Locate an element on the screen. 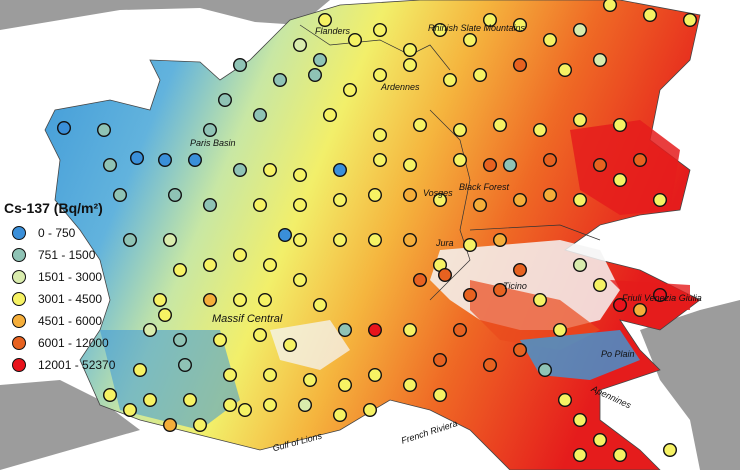  land-outside-north is located at coordinates (165, 15).